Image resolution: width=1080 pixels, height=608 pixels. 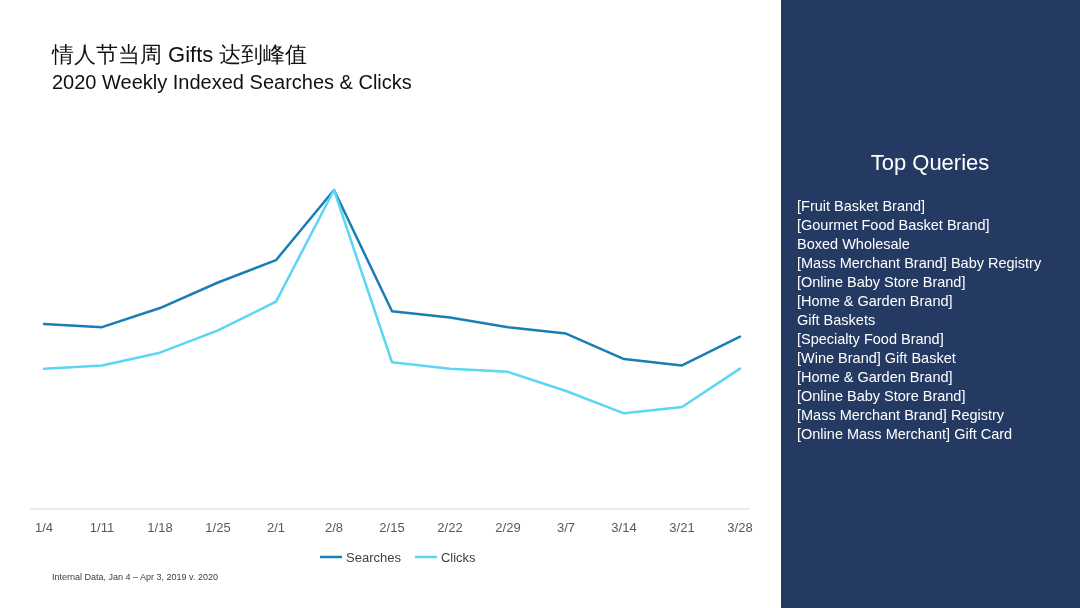 I want to click on text: Internal Data, Jan 4 – Apr 3, 2019 v. 2020, so click(x=135, y=577).